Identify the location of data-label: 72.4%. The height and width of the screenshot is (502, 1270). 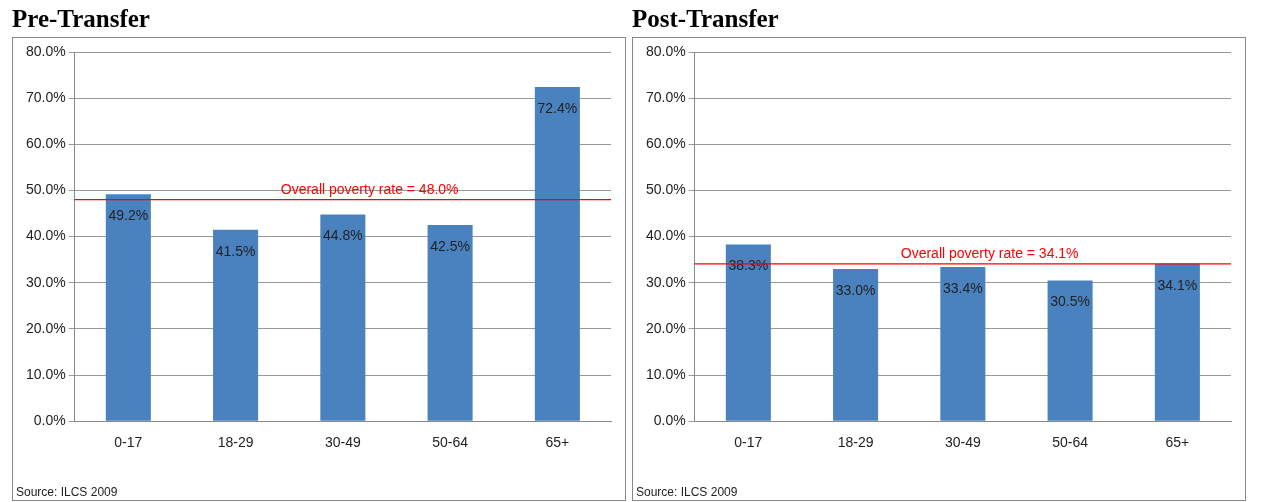
(557, 107).